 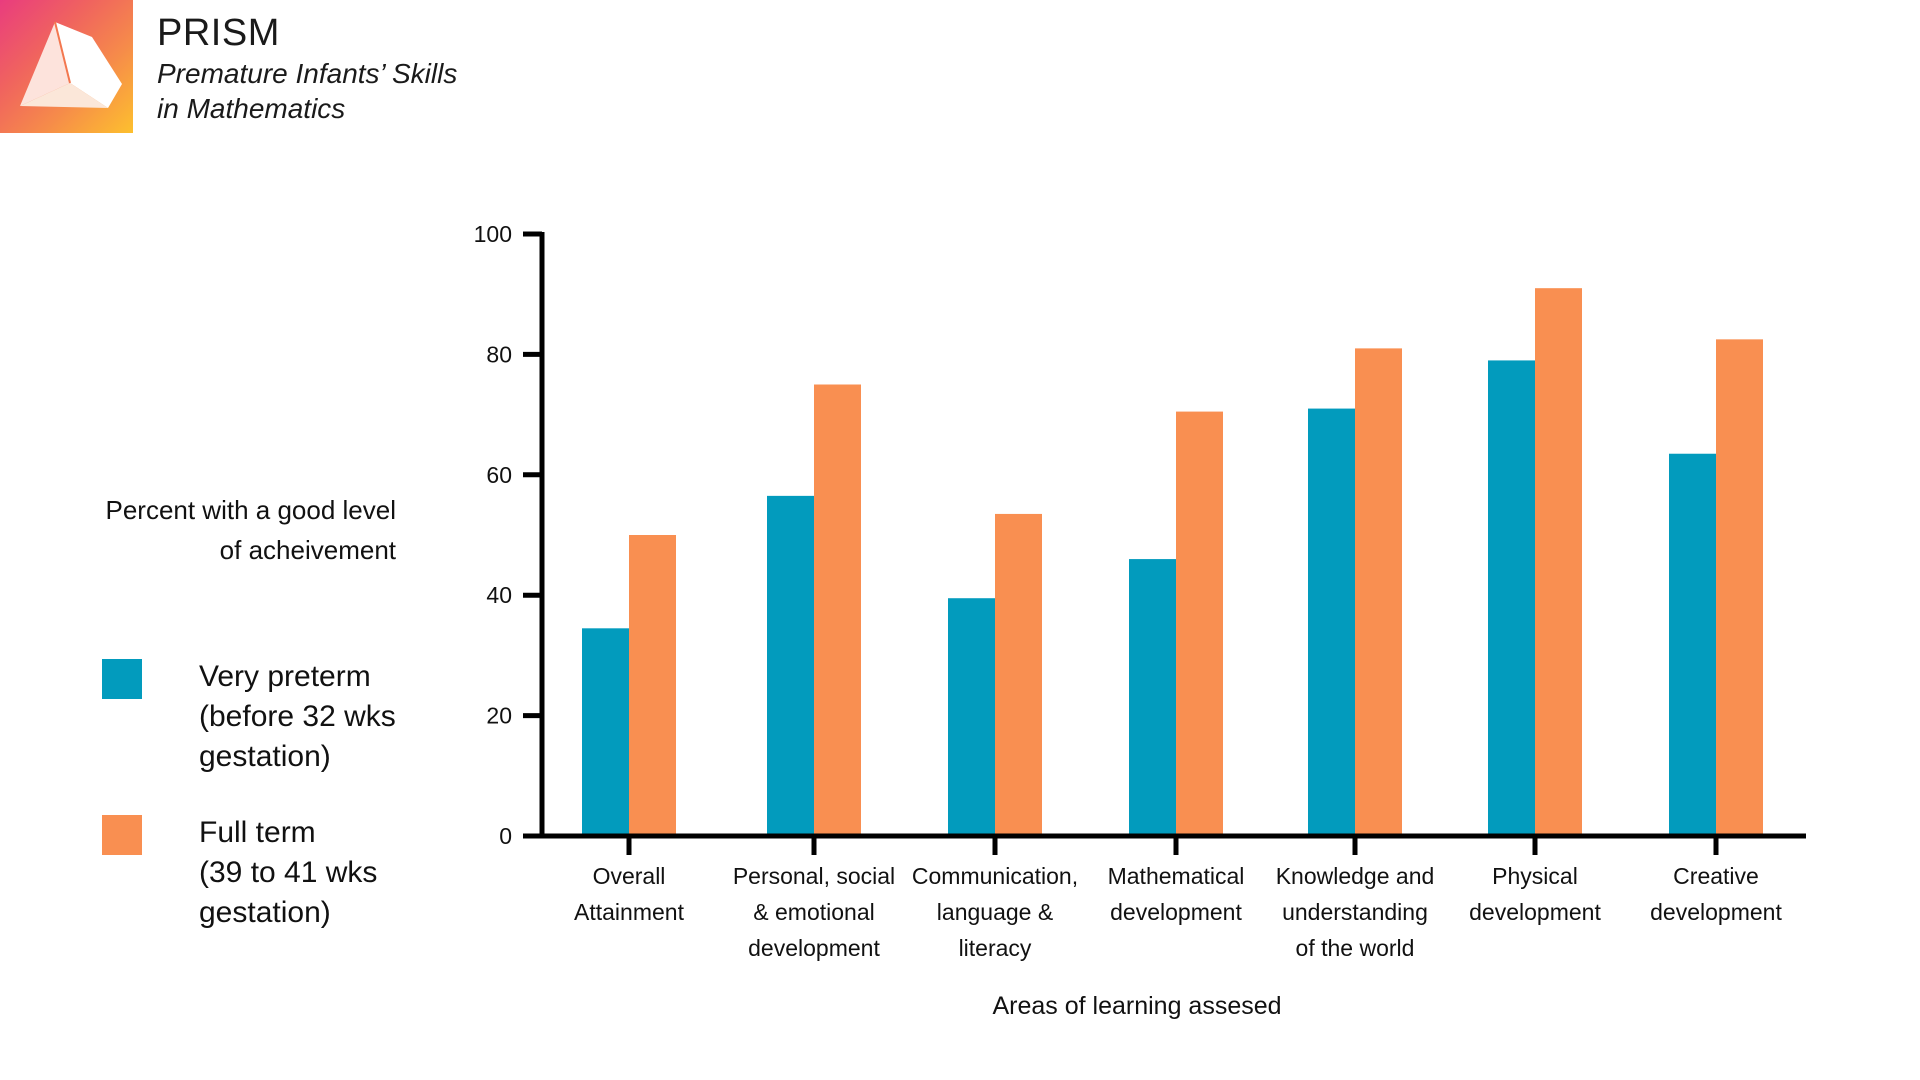 What do you see at coordinates (1136, 1006) in the screenshot?
I see `x-axis-label: Areas of learning assesed` at bounding box center [1136, 1006].